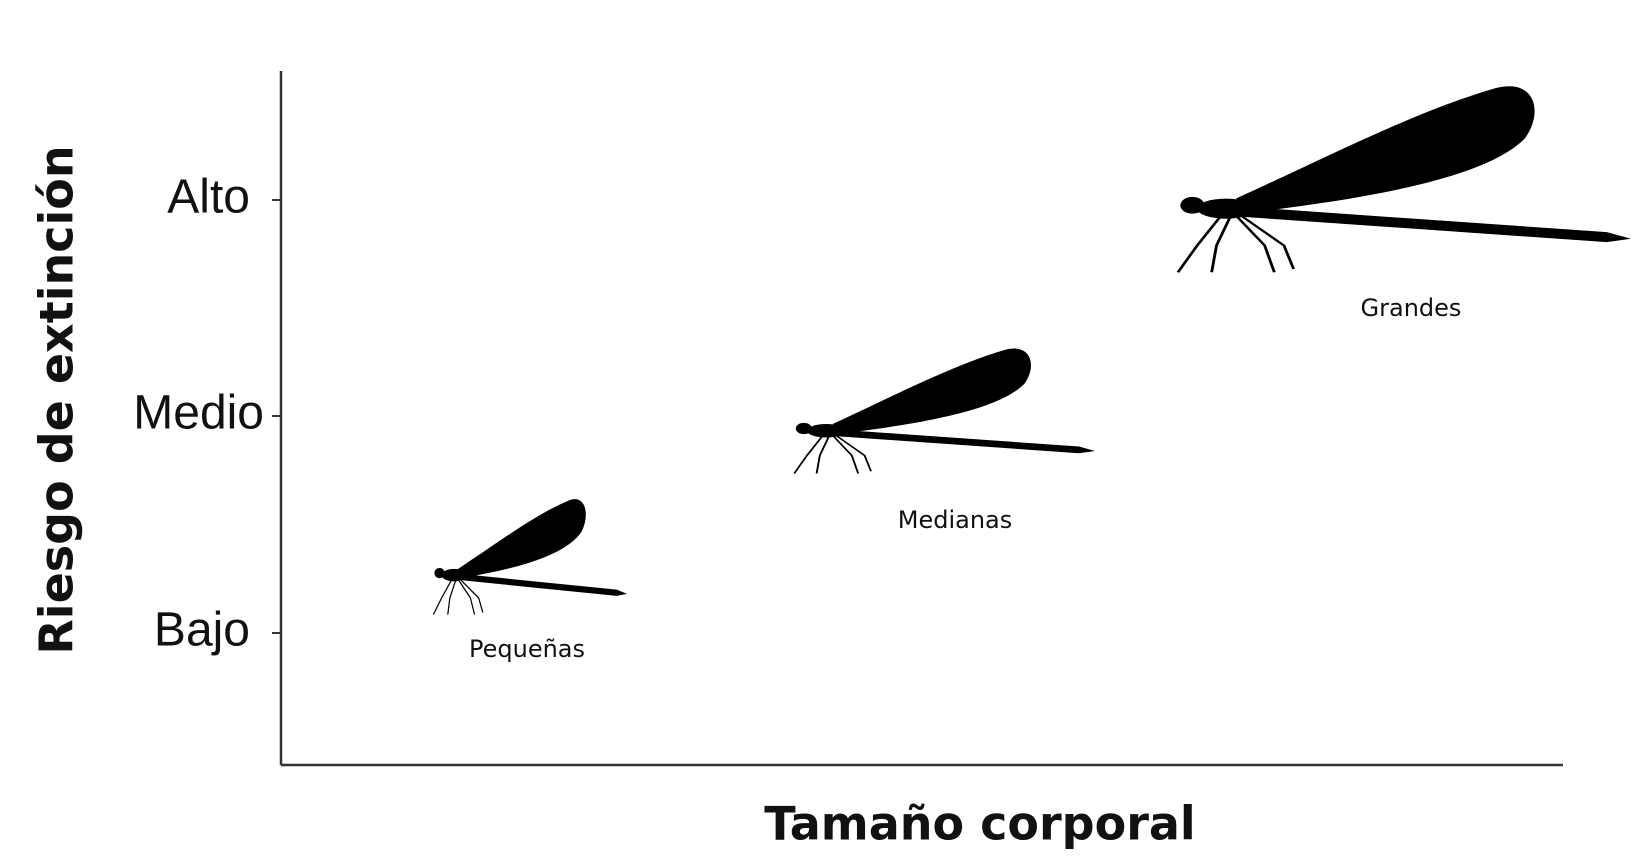 This screenshot has width=1633, height=856. Describe the element at coordinates (208, 197) in the screenshot. I see `y-tick-label: Alto` at that location.